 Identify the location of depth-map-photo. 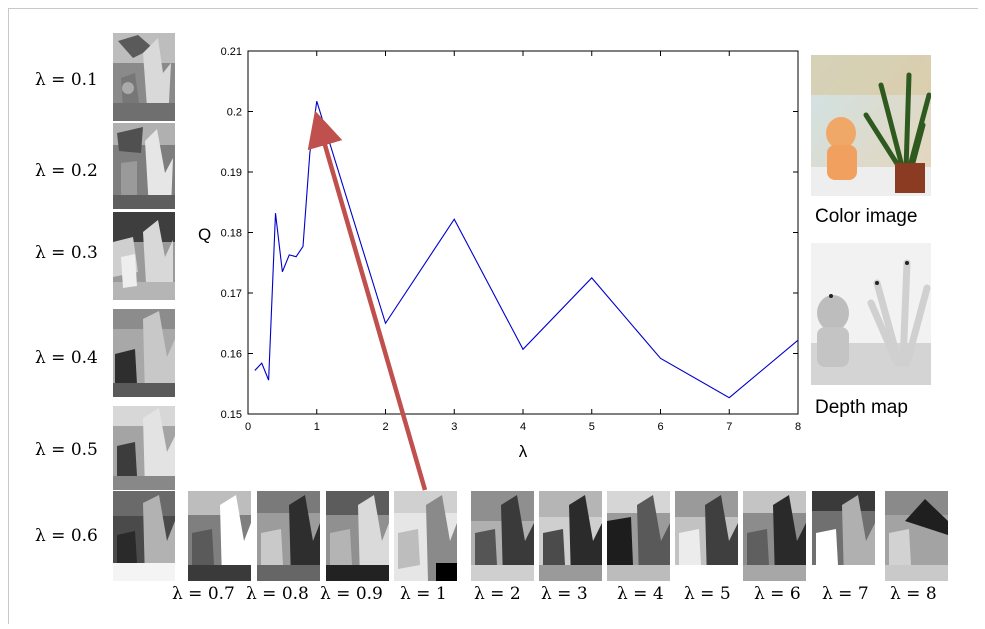
(871, 314).